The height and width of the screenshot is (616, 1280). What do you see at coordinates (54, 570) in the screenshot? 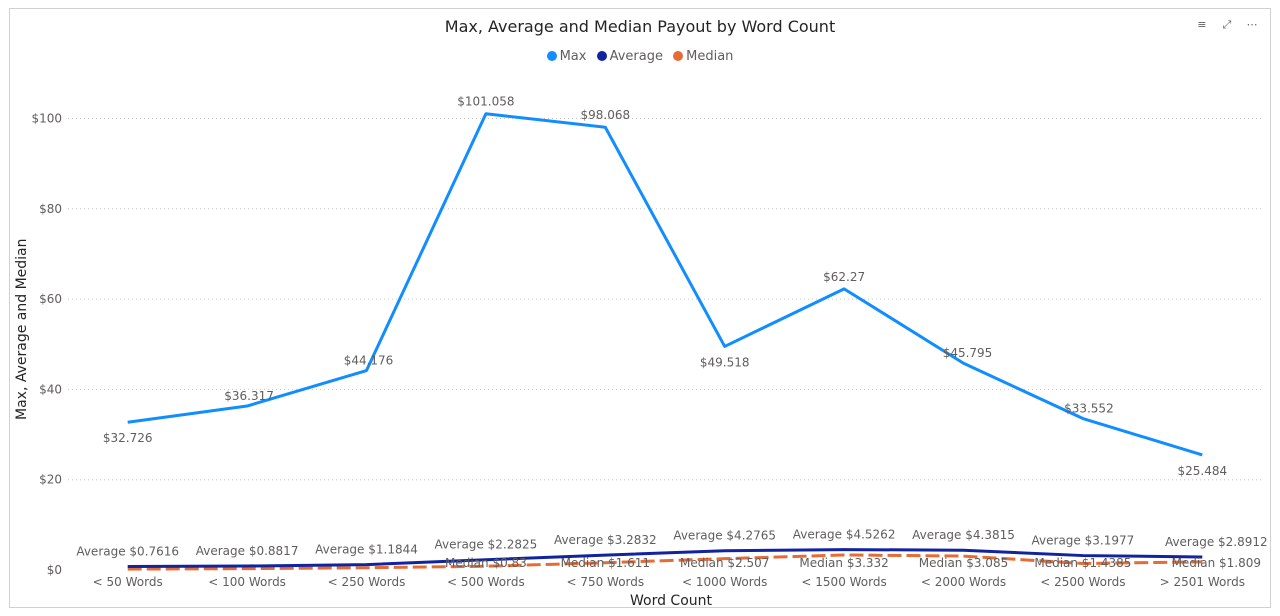
I see `y-tick-label: $0` at bounding box center [54, 570].